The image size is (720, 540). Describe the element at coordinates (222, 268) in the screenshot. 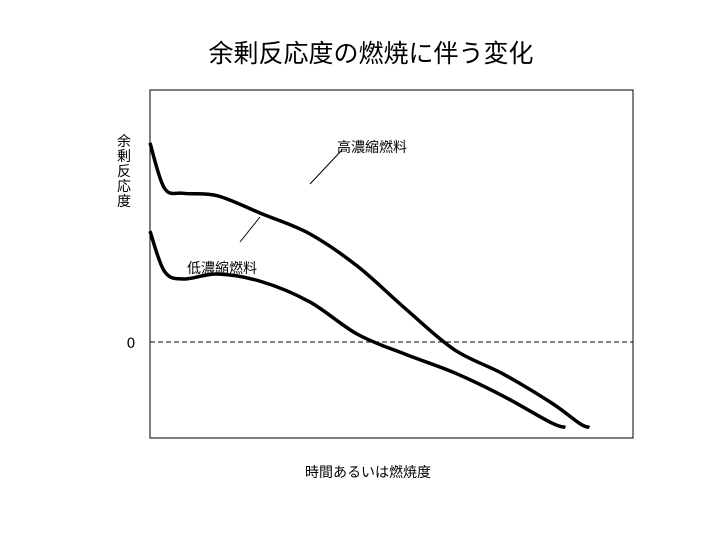

I see `series-label-low-enriched: 低濃縮燃料` at that location.